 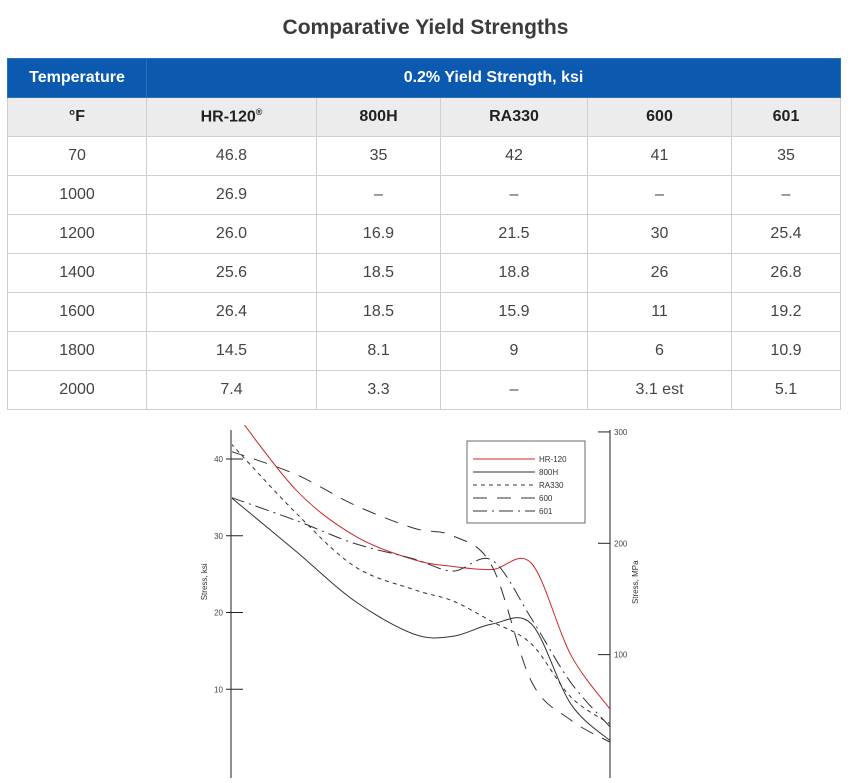 I want to click on alloy-header-ra330: RA330, so click(x=514, y=117).